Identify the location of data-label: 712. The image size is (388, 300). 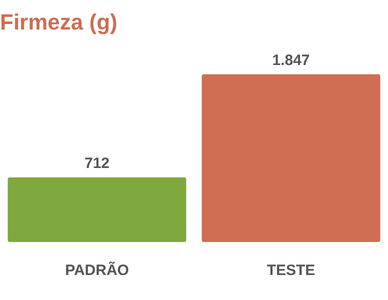
(97, 163).